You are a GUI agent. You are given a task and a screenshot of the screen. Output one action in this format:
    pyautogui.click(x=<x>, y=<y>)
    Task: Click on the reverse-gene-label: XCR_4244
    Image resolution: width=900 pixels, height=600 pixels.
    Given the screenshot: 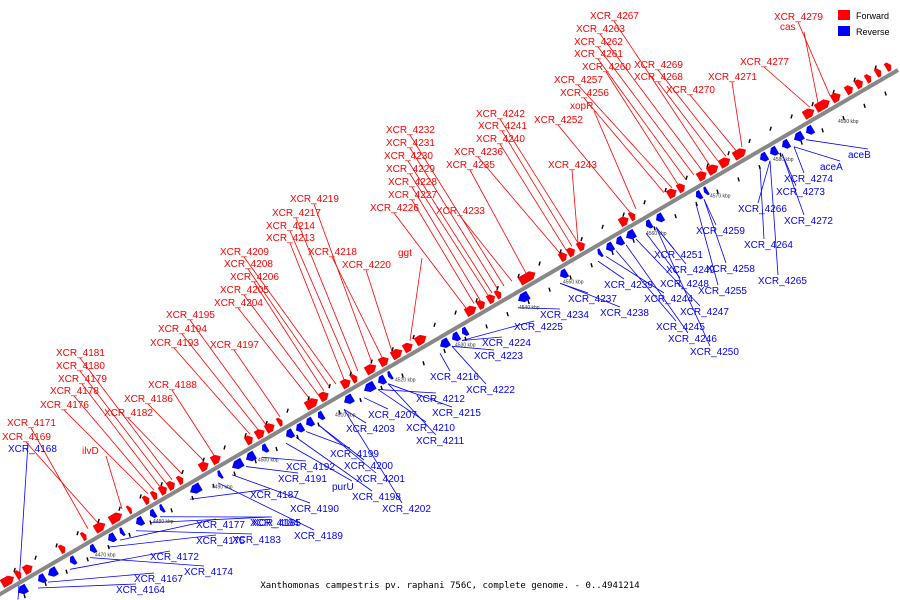 What is the action you would take?
    pyautogui.click(x=668, y=299)
    